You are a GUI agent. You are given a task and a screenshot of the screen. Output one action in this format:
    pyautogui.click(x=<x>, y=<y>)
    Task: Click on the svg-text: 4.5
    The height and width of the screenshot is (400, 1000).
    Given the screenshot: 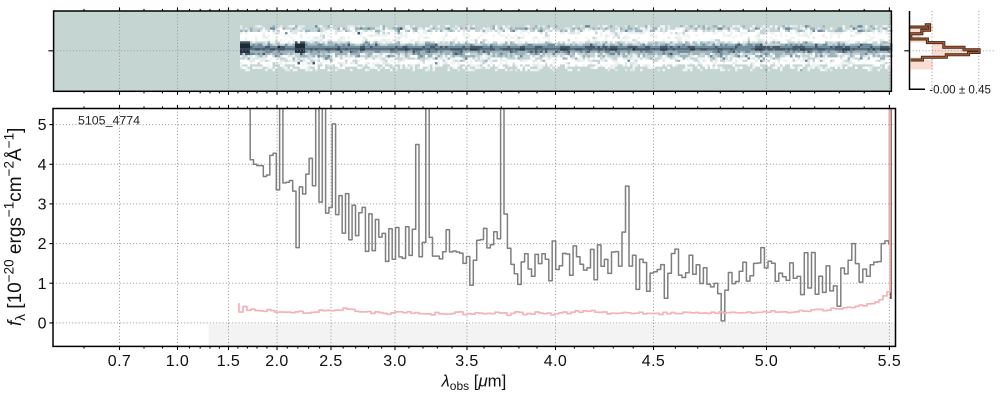 What is the action you would take?
    pyautogui.click(x=653, y=361)
    